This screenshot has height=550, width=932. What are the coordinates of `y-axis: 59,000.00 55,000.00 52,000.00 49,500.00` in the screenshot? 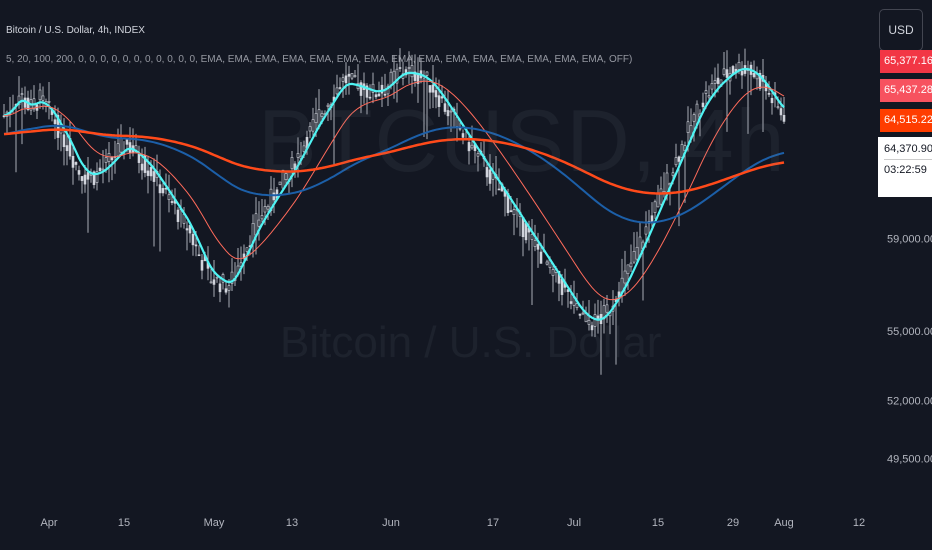 It's located at (909, 350).